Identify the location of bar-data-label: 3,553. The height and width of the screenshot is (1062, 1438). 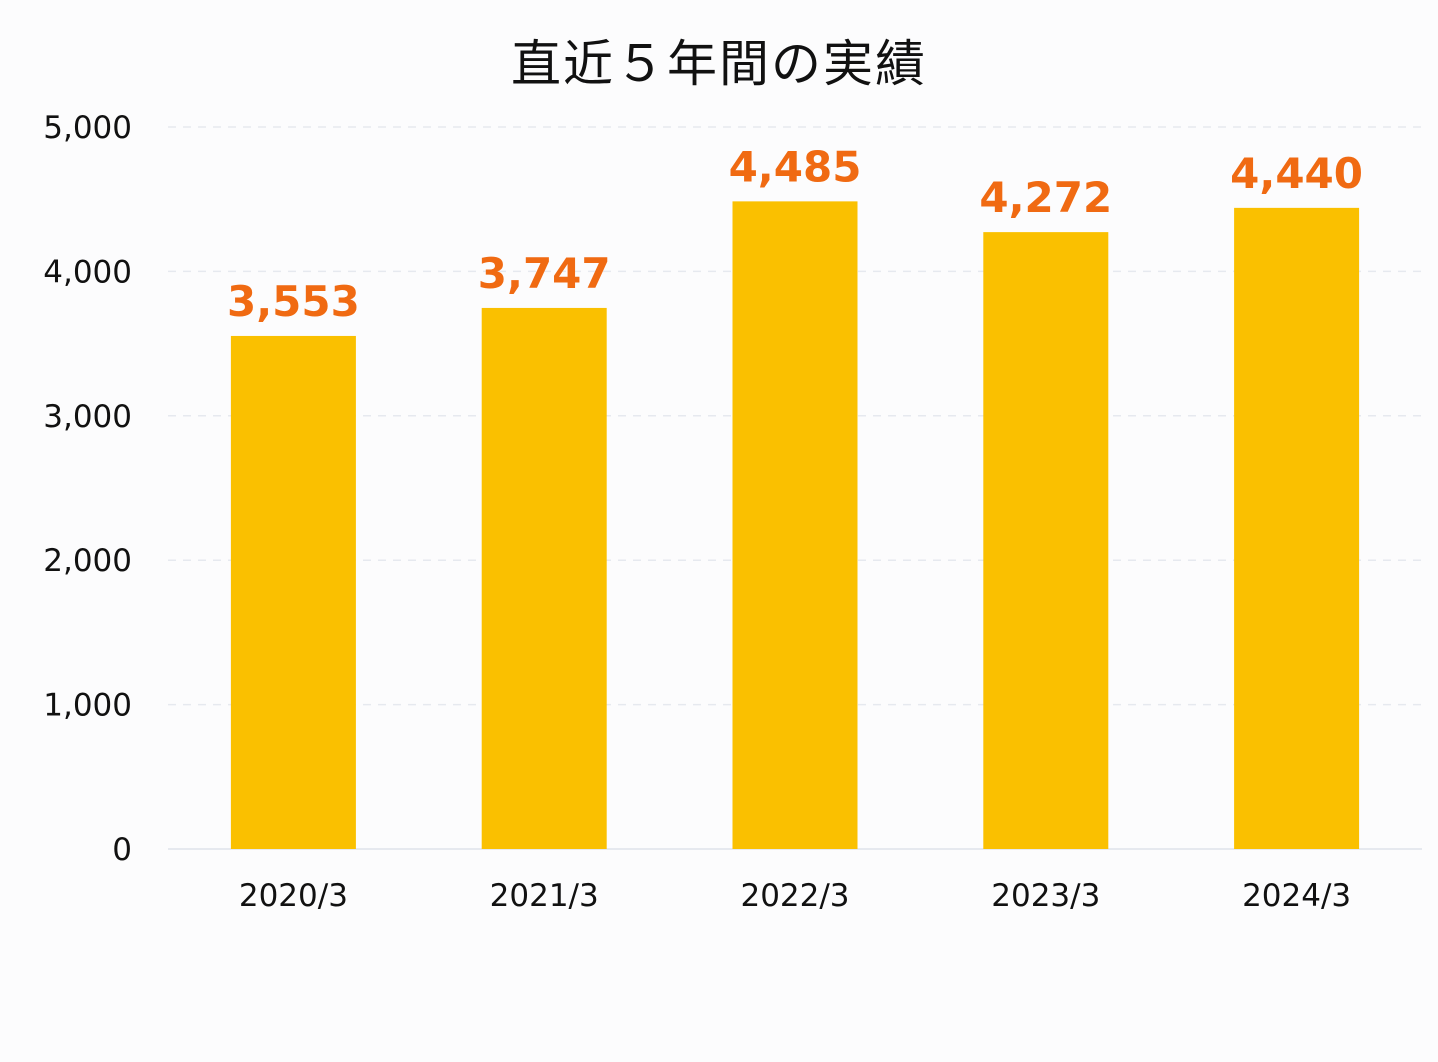
(293, 301).